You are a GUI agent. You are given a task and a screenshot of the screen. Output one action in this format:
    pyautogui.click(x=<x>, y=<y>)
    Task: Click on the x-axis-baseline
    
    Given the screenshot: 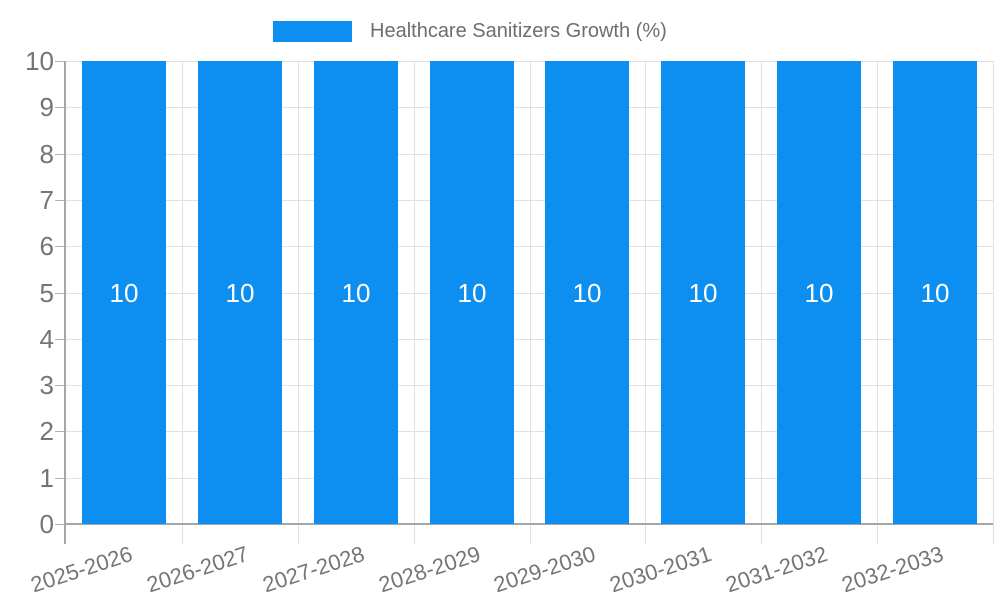 What is the action you would take?
    pyautogui.click(x=529, y=524)
    